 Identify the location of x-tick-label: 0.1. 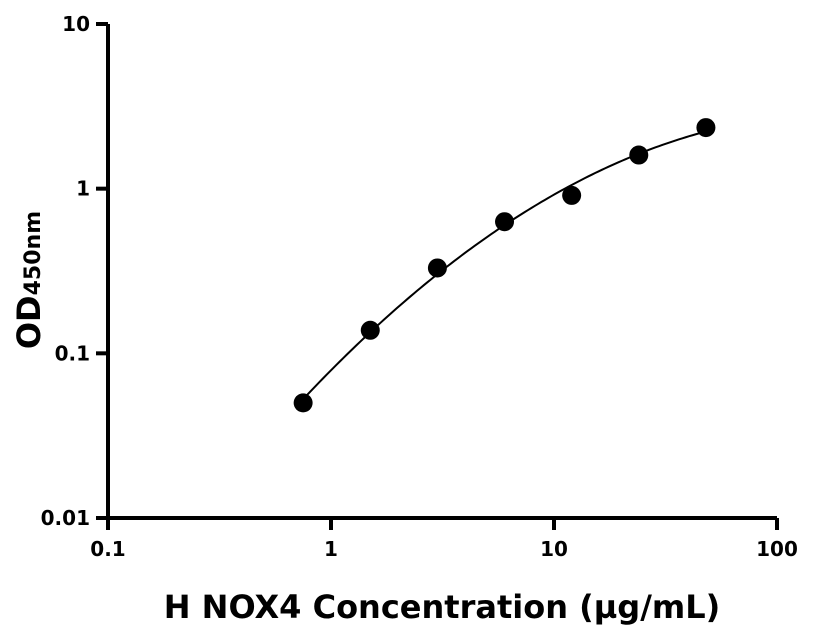
(107, 549).